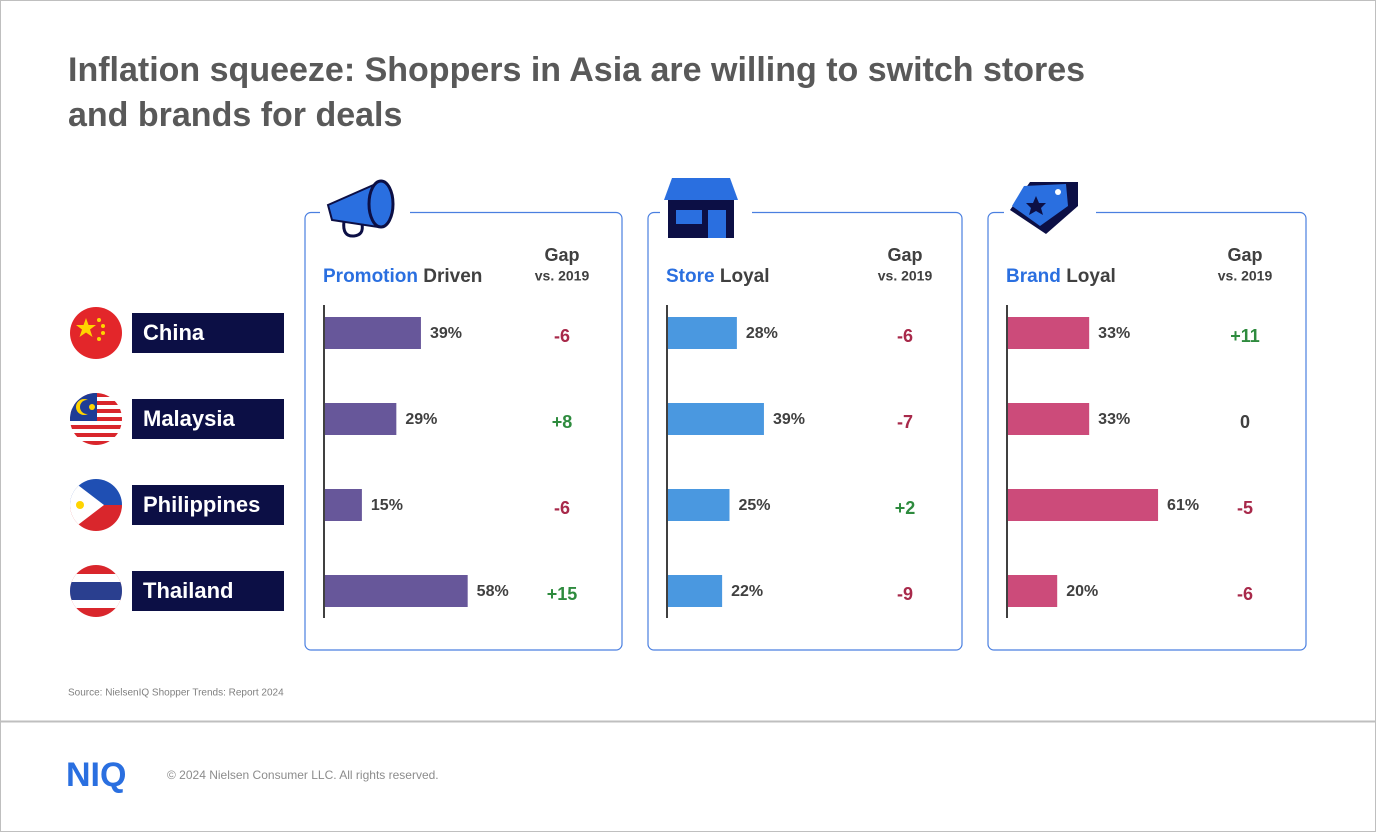 This screenshot has height=832, width=1376. Describe the element at coordinates (1033, 276) in the screenshot. I see `panel-title-highlight: Brand` at that location.